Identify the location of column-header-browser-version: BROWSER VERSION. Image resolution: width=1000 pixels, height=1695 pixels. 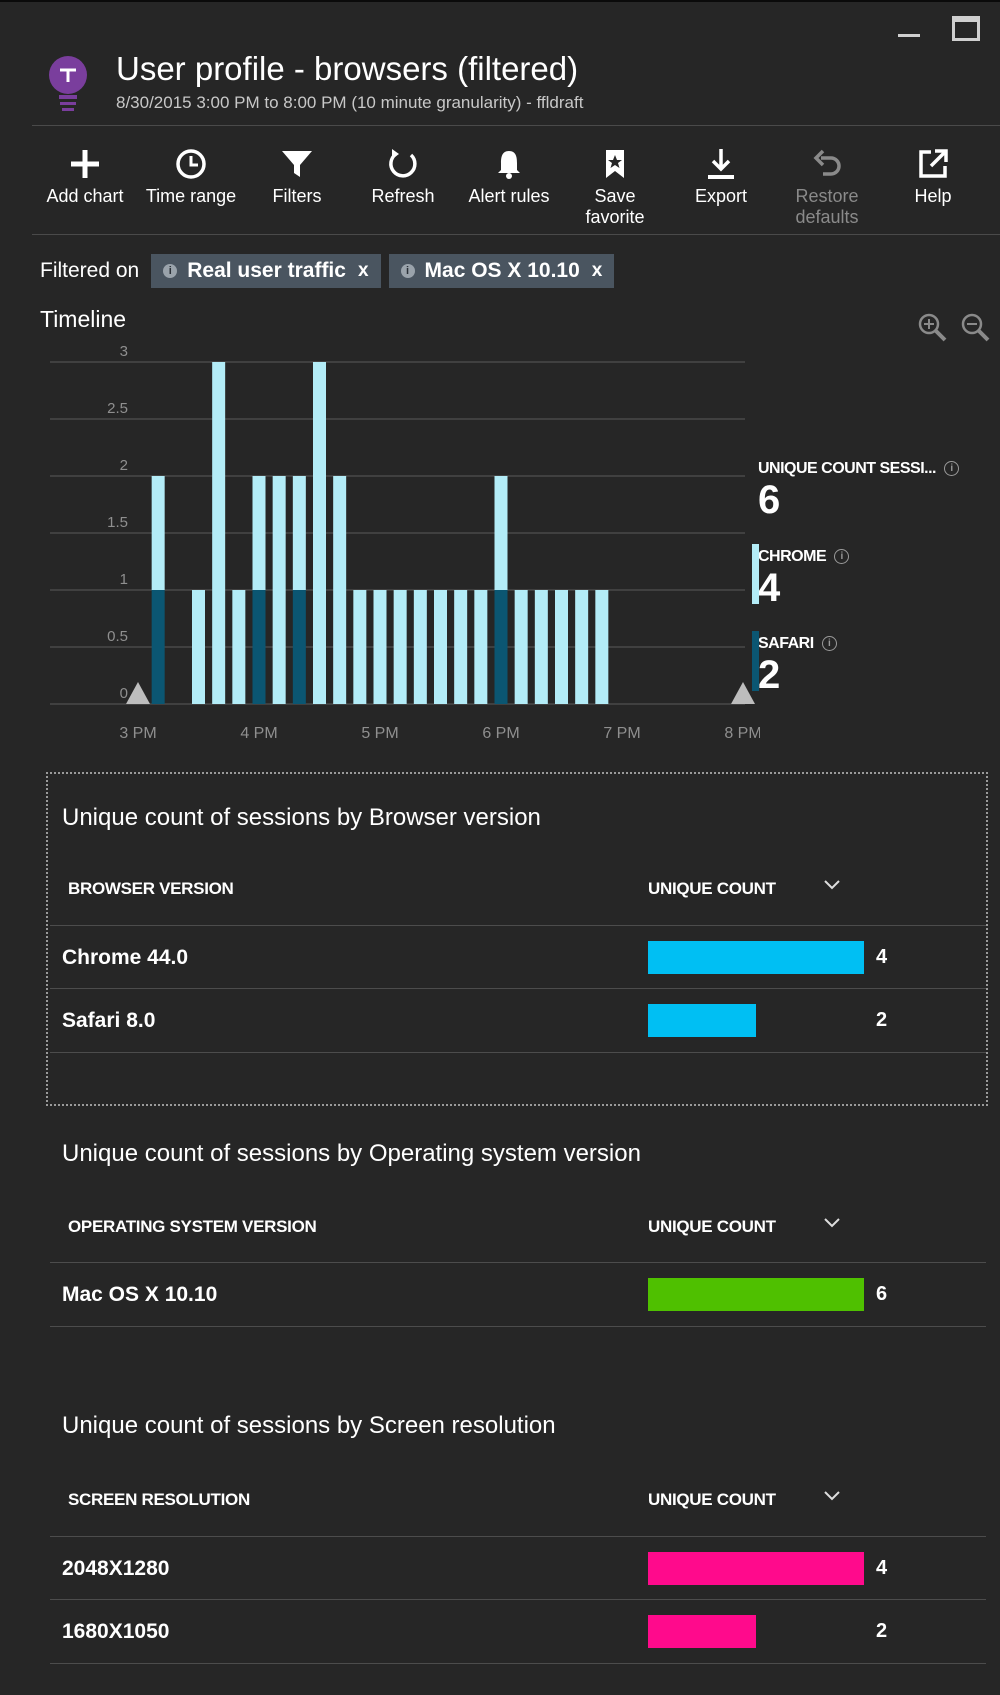
(151, 888).